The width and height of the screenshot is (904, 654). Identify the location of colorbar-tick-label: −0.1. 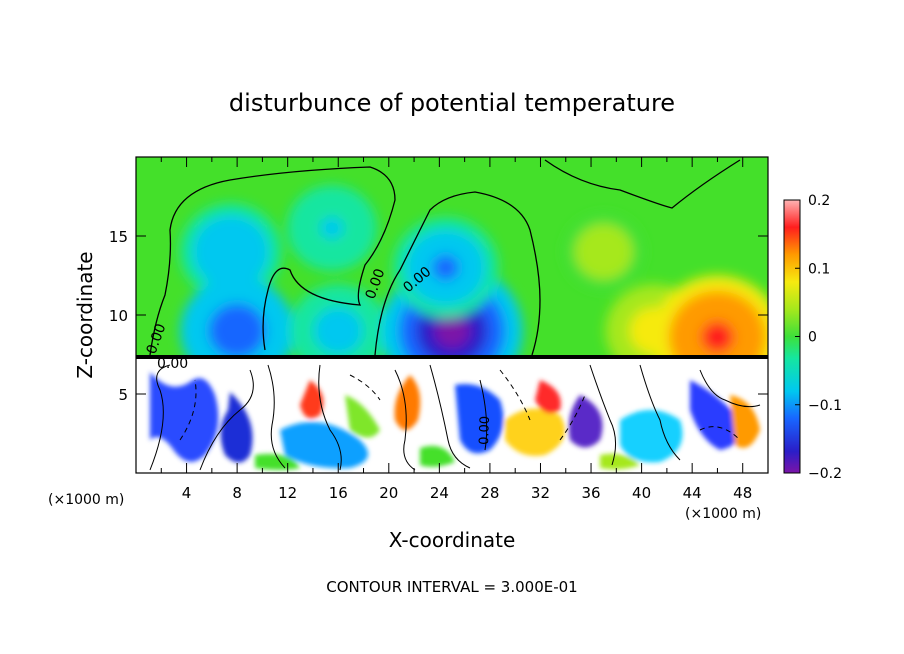
(825, 406).